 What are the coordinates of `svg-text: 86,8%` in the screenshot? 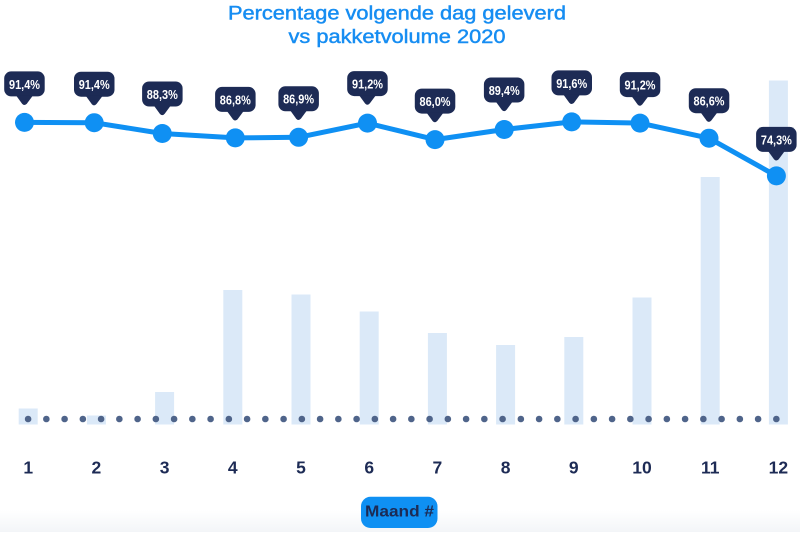 It's located at (236, 99).